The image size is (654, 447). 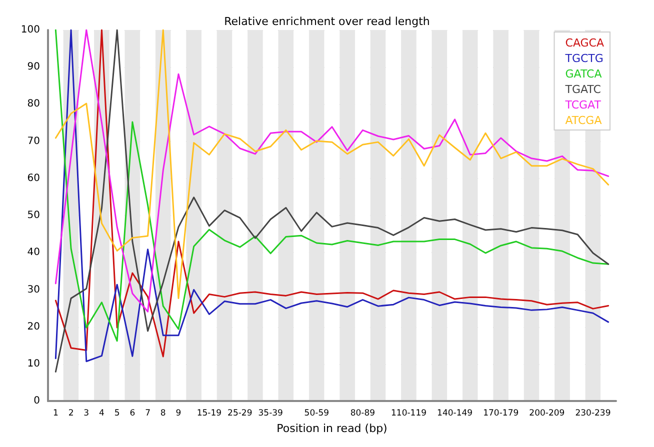 What do you see at coordinates (583, 74) in the screenshot?
I see `text: GATCA` at bounding box center [583, 74].